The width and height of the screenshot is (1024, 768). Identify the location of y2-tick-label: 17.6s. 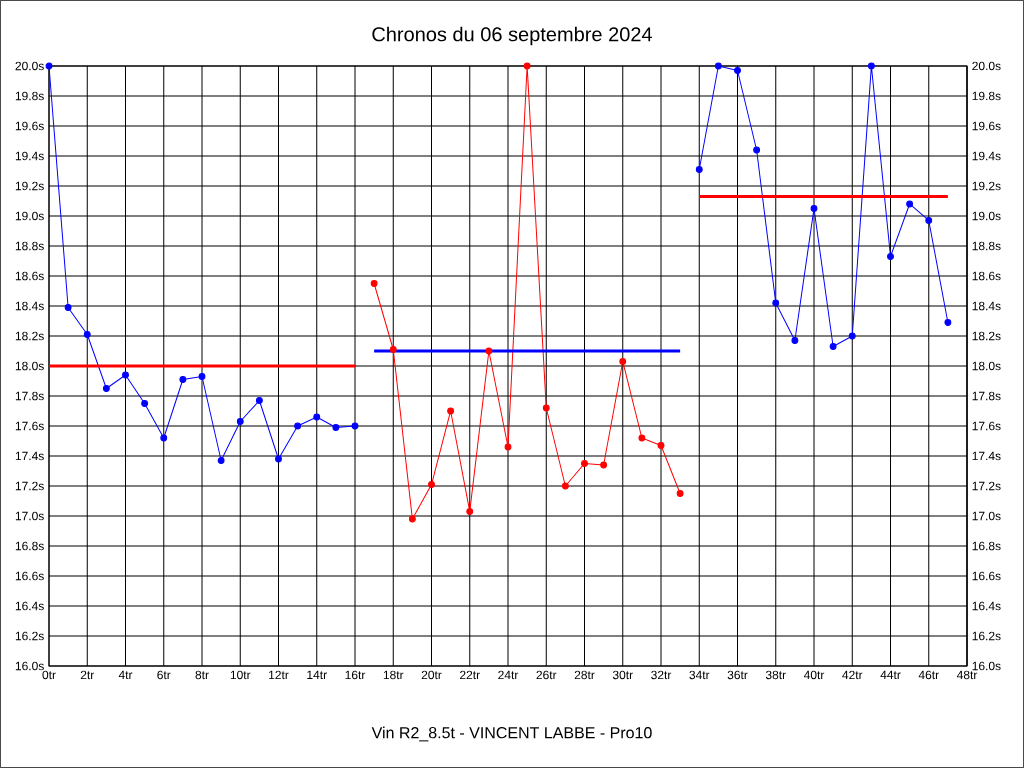
(986, 426).